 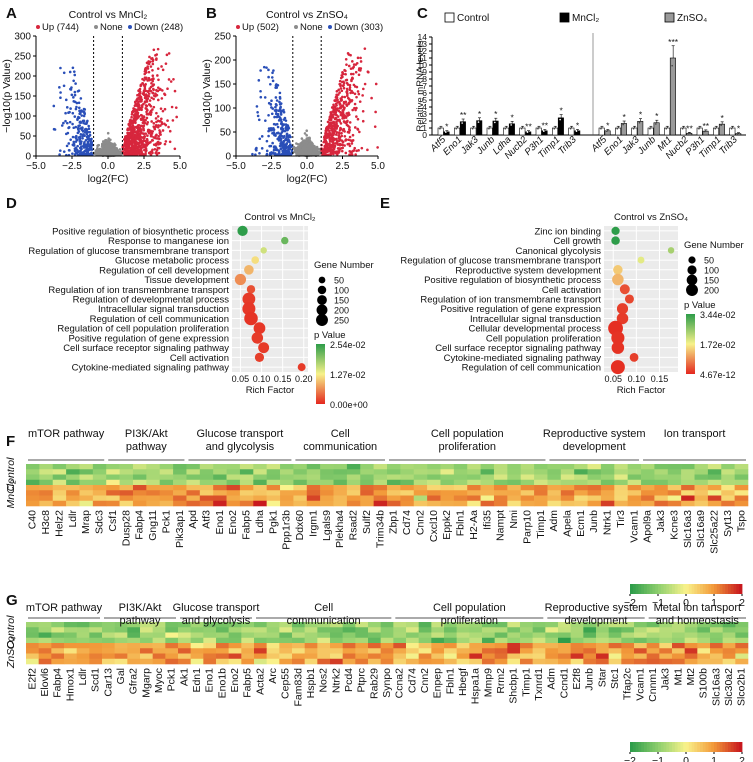 I want to click on category-label: Cell communication, so click(x=340, y=440).